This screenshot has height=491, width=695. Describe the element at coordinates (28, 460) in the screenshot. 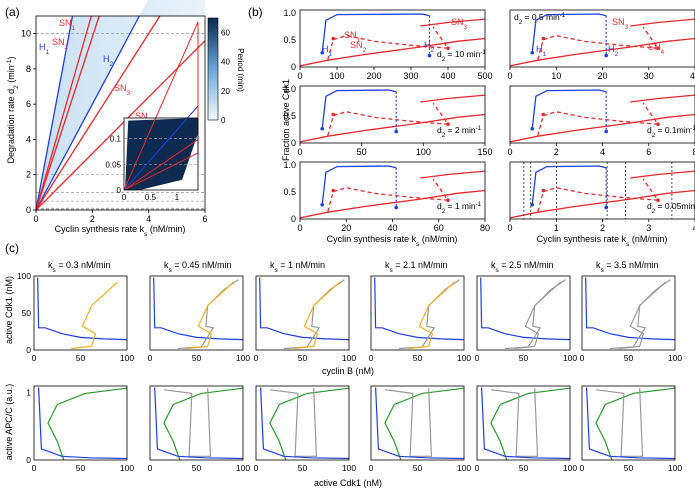

I see `c-bottom-y-tick-0: 0` at that location.